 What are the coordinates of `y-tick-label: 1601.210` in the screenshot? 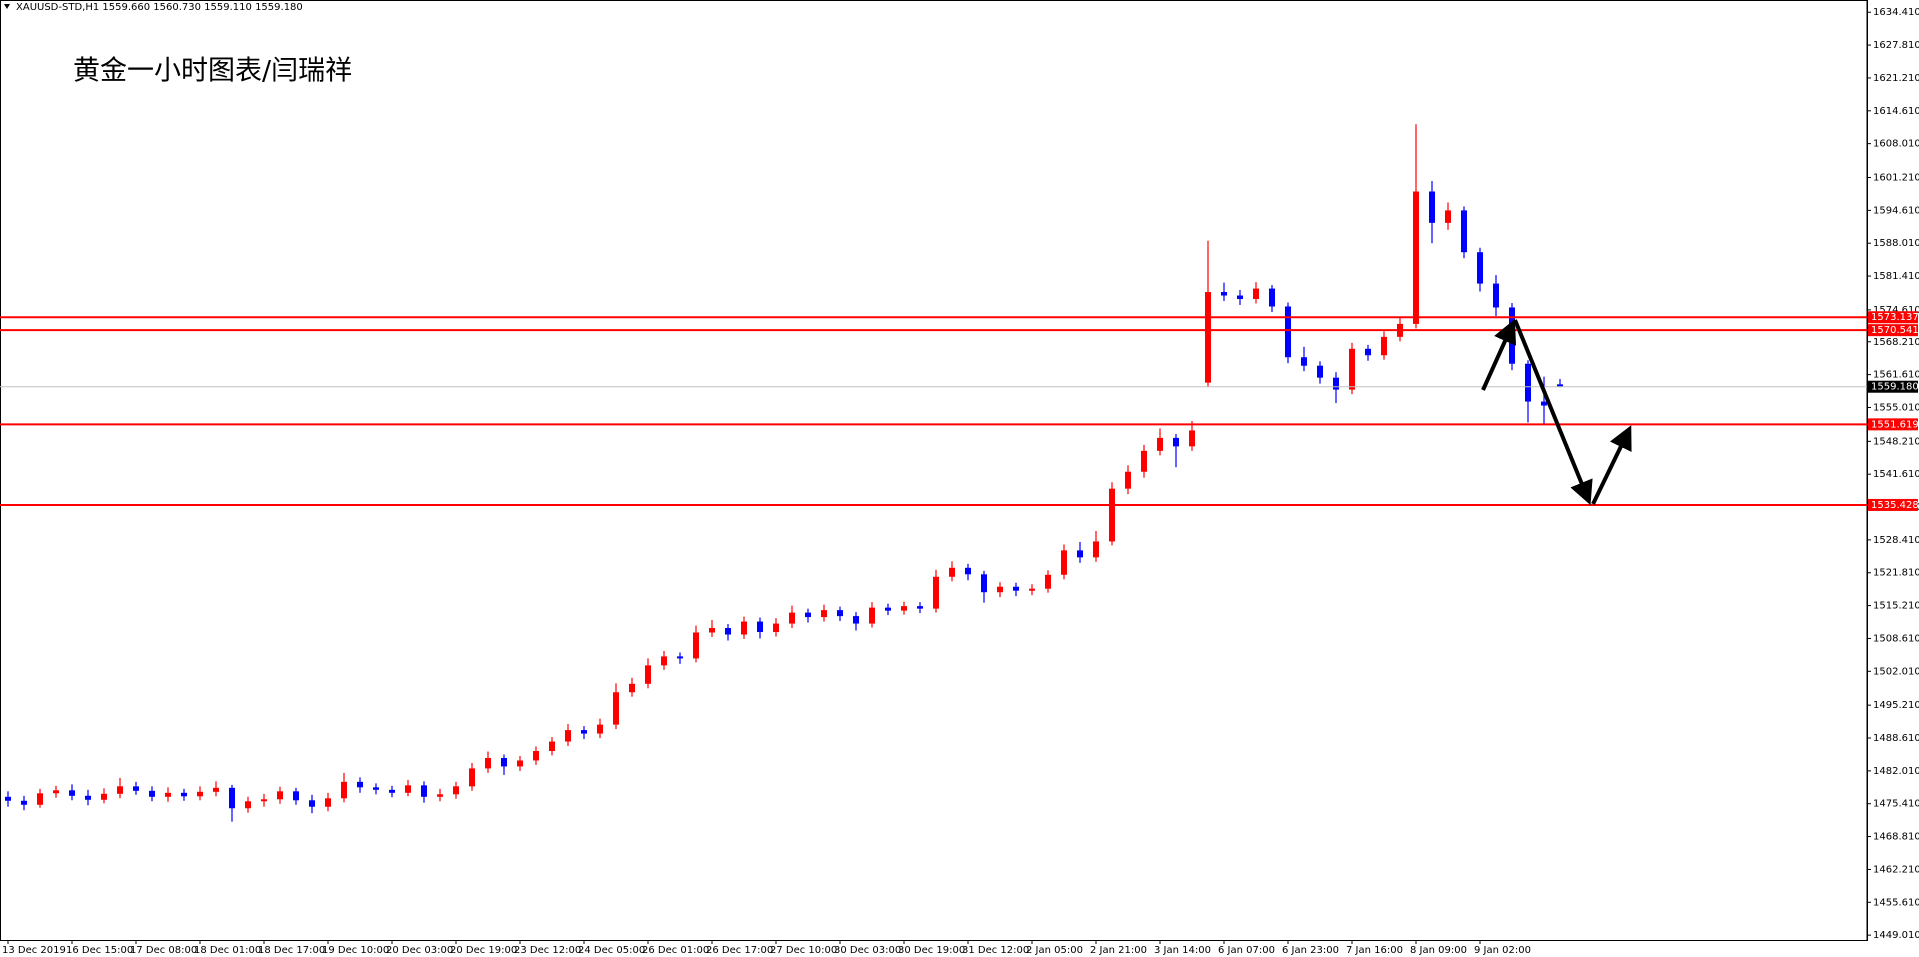 It's located at (1896, 178).